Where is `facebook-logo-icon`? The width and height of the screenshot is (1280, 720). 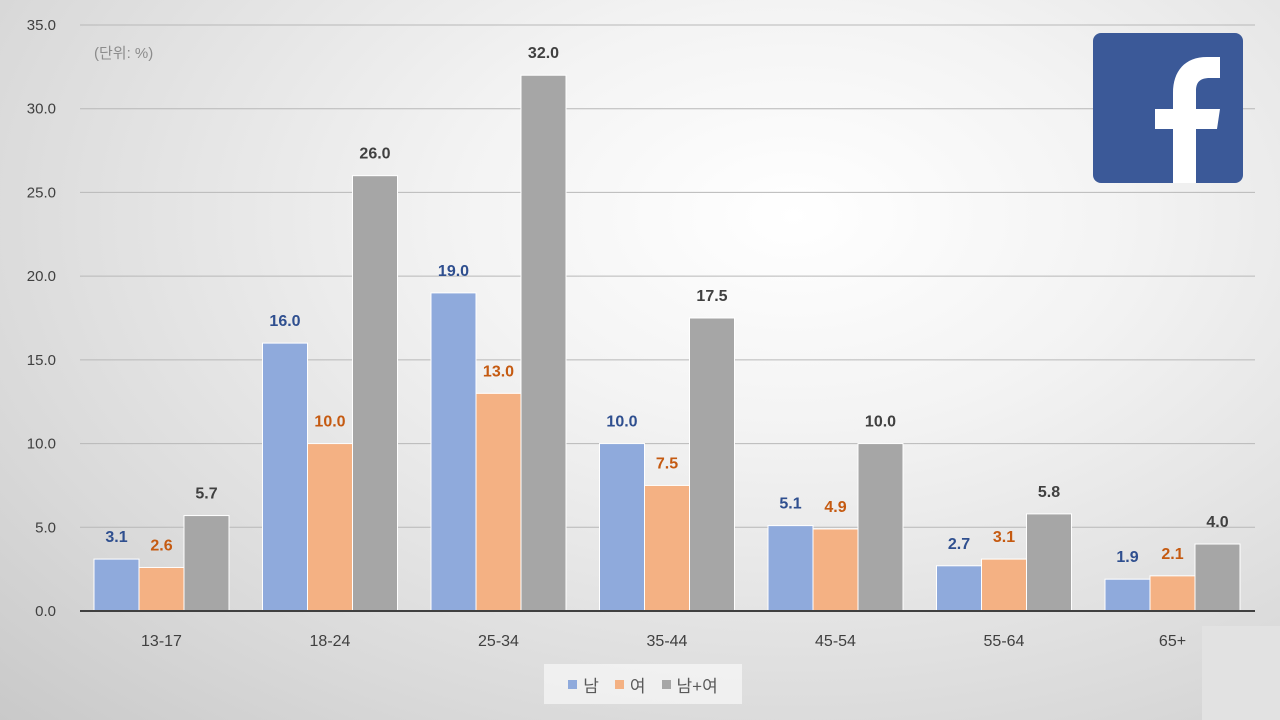
facebook-logo-icon is located at coordinates (1168, 110).